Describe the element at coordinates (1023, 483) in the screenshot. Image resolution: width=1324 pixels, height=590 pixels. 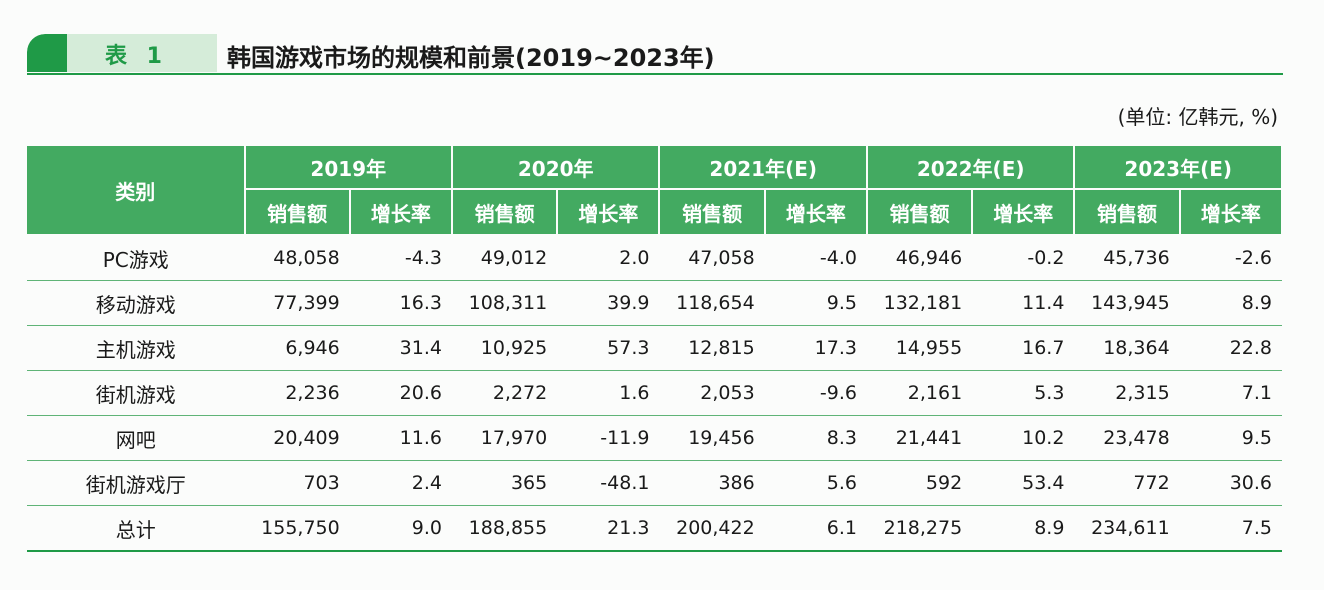
I see `growth-cell: 53.4` at that location.